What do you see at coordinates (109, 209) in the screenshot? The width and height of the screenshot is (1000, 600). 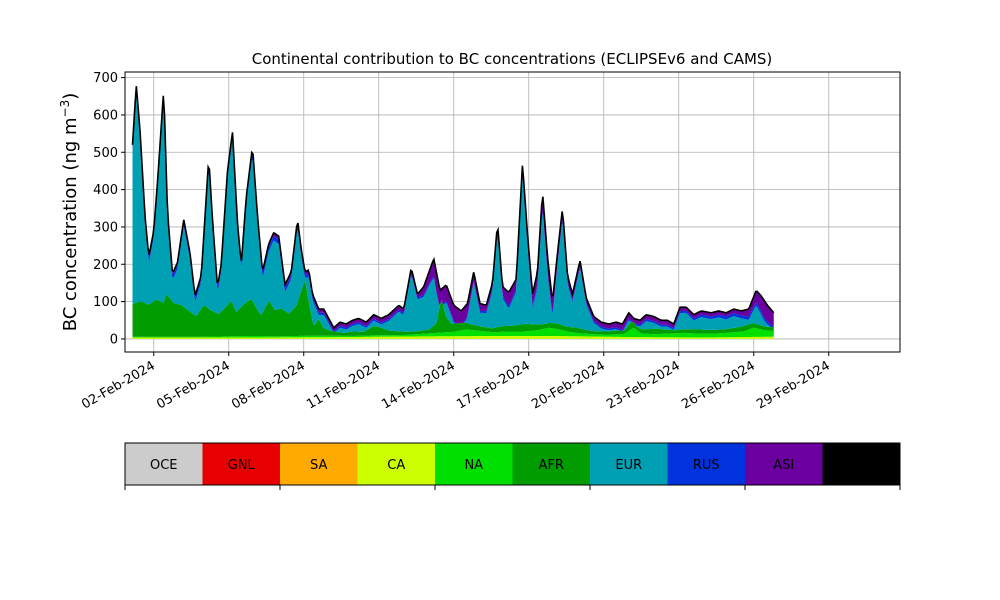 I see `y-axis: 0 100 200 300 400 500 600 700` at bounding box center [109, 209].